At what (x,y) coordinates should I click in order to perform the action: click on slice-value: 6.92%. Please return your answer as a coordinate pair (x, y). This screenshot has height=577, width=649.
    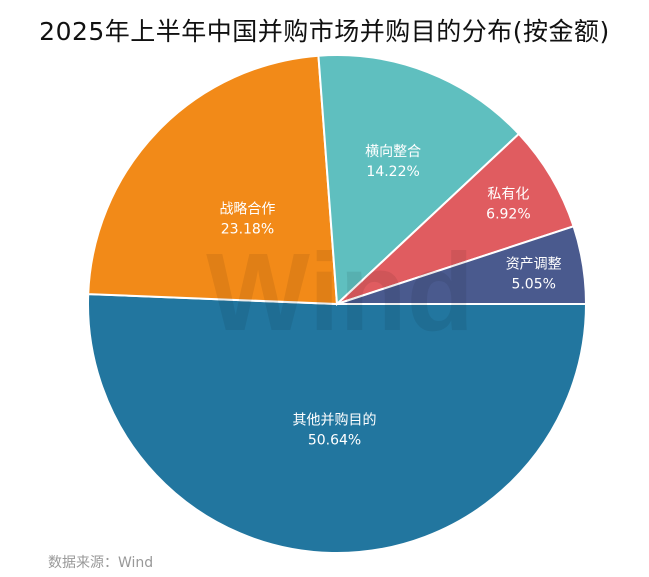
    Looking at the image, I should click on (508, 215).